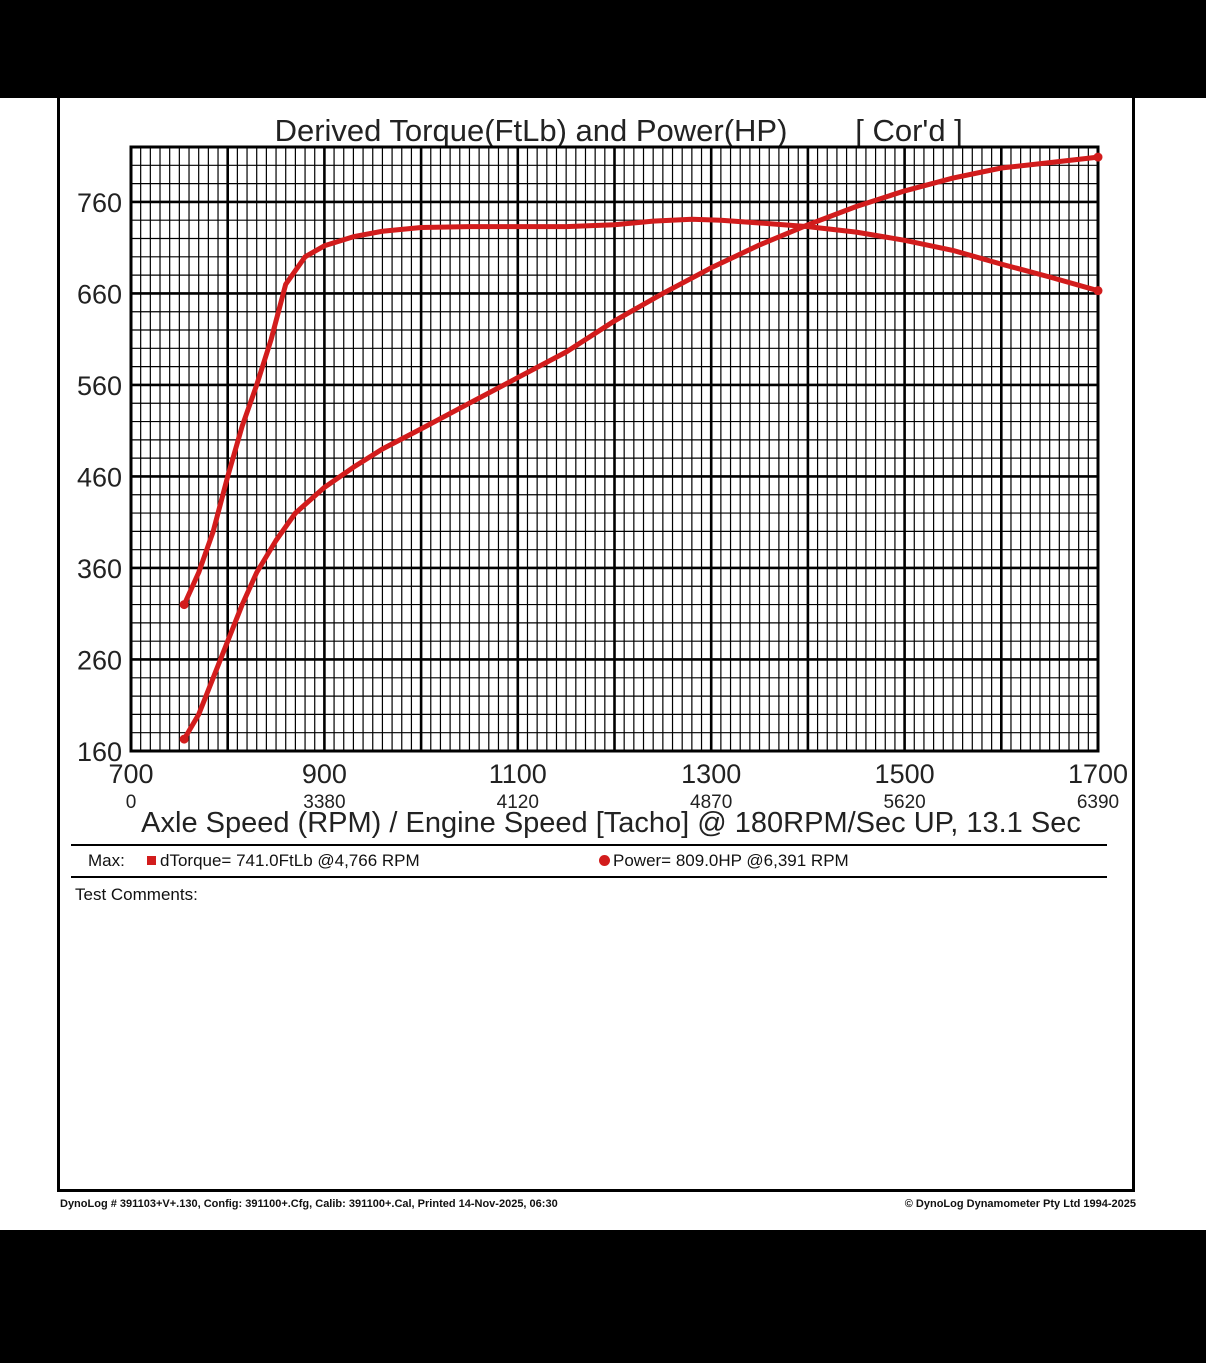  Describe the element at coordinates (904, 802) in the screenshot. I see `x2-tick-label: 5620` at that location.